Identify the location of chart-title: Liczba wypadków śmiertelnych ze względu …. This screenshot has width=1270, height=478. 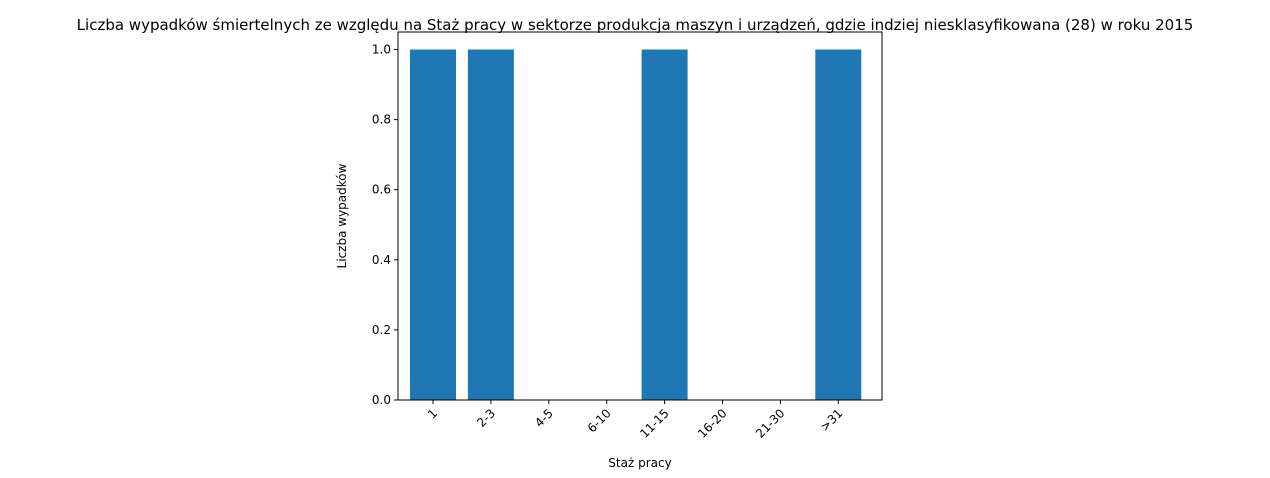
(635, 25).